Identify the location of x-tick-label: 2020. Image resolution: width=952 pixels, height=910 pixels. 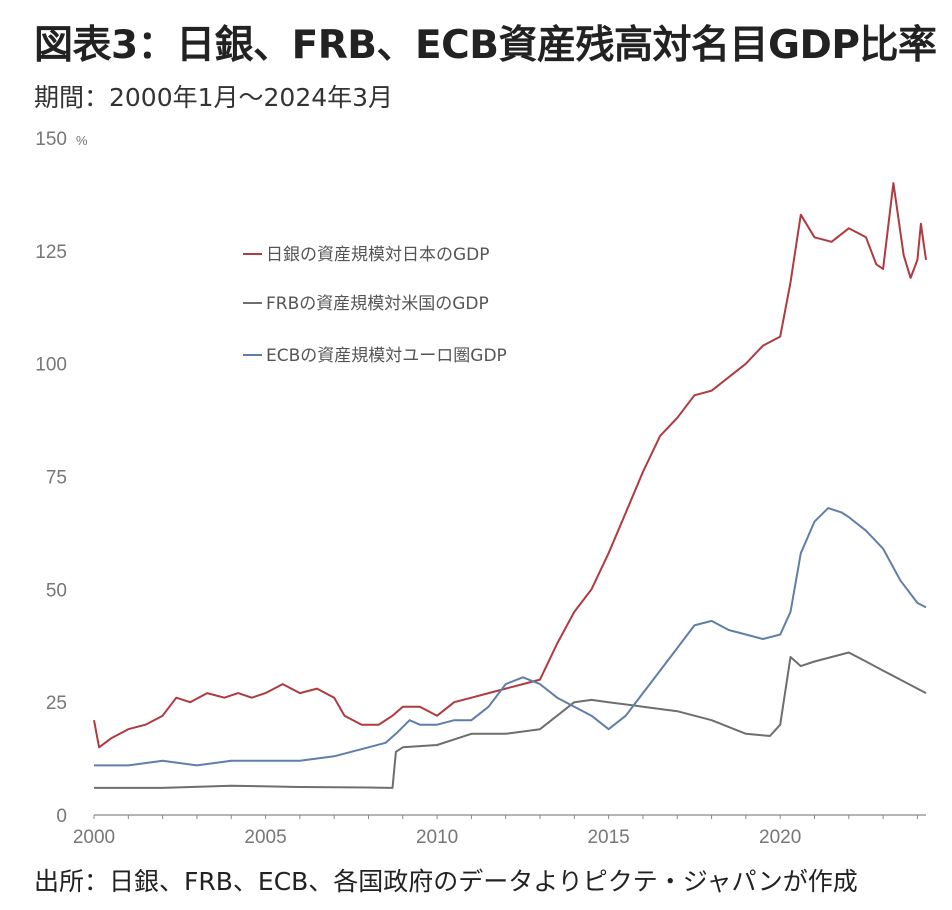
(780, 837).